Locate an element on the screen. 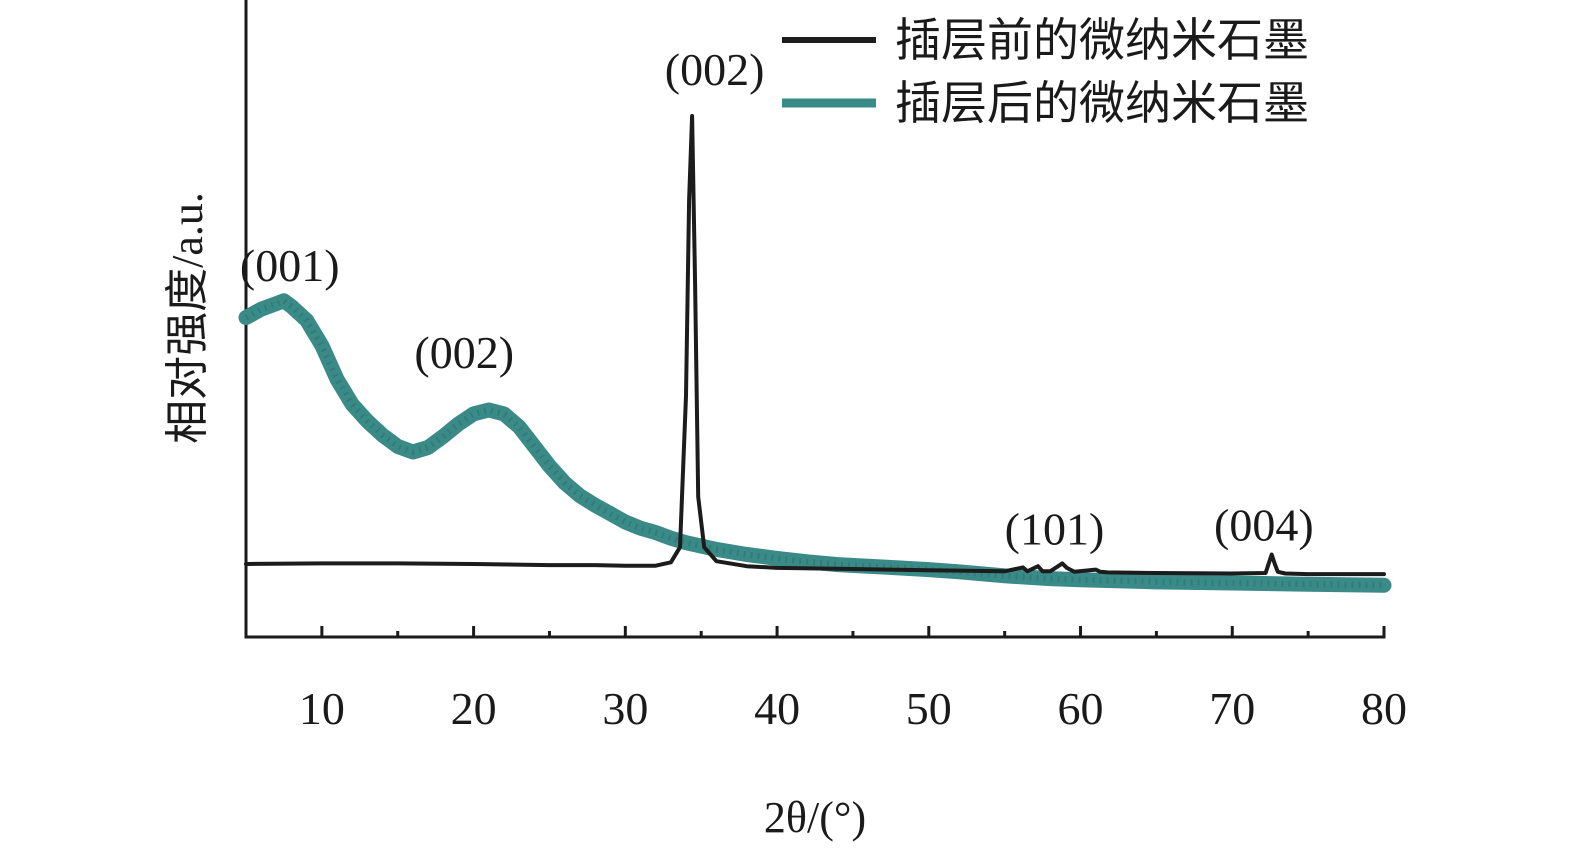 The width and height of the screenshot is (1575, 851). peak-label: (004) is located at coordinates (1264, 524).